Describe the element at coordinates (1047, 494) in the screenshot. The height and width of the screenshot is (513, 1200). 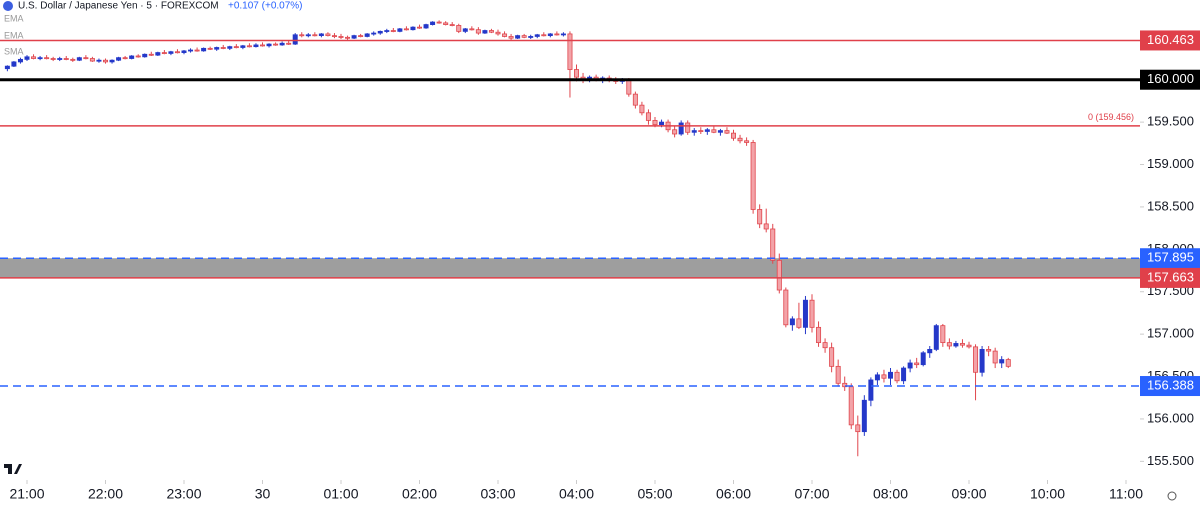
I see `x-tick-label: 10:00` at that location.